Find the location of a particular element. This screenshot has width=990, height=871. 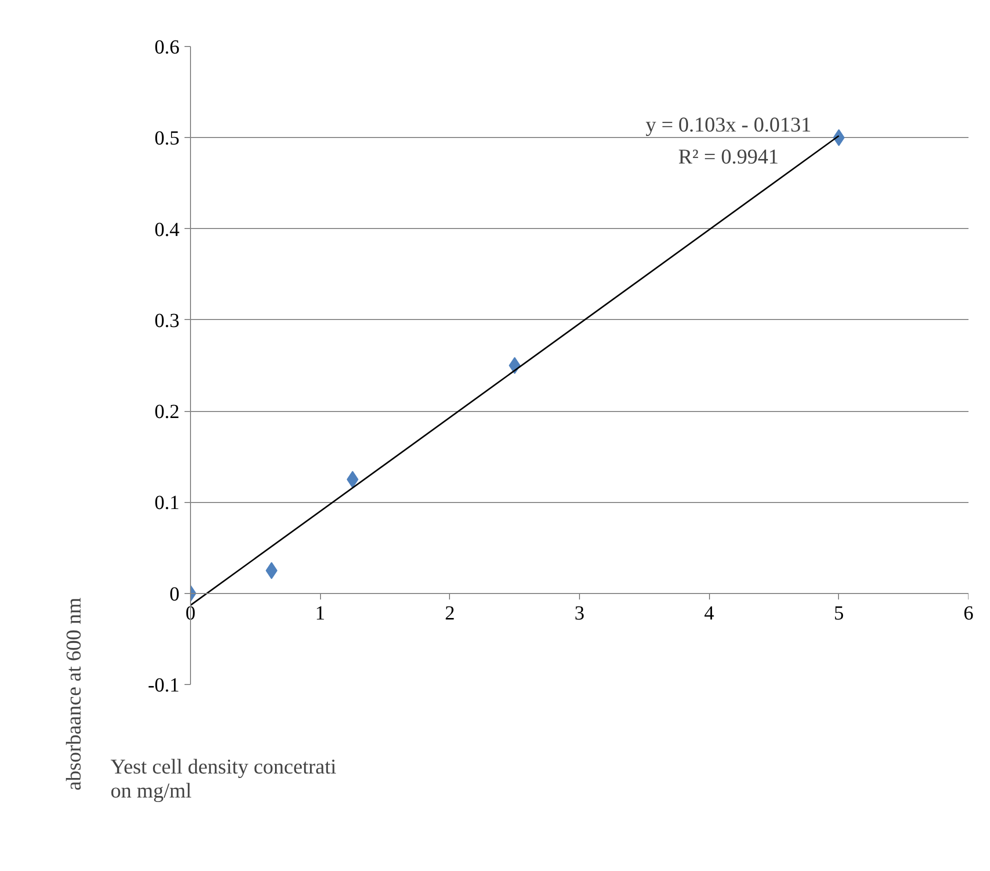

x-tick-label: 2 is located at coordinates (449, 613).